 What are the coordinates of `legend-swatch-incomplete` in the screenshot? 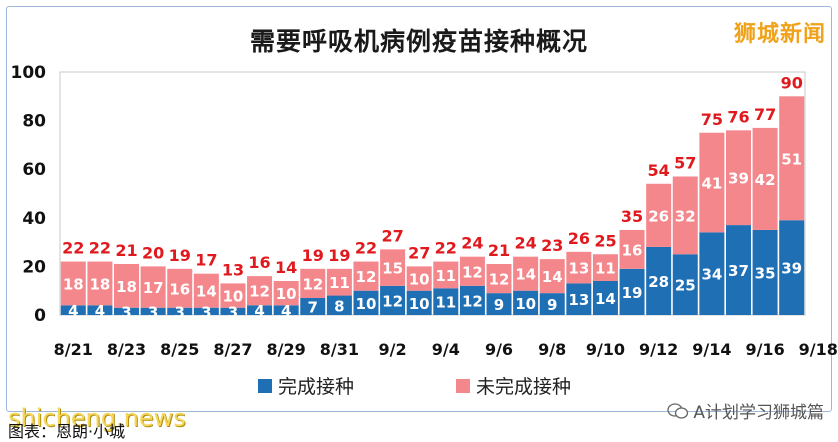 It's located at (463, 385).